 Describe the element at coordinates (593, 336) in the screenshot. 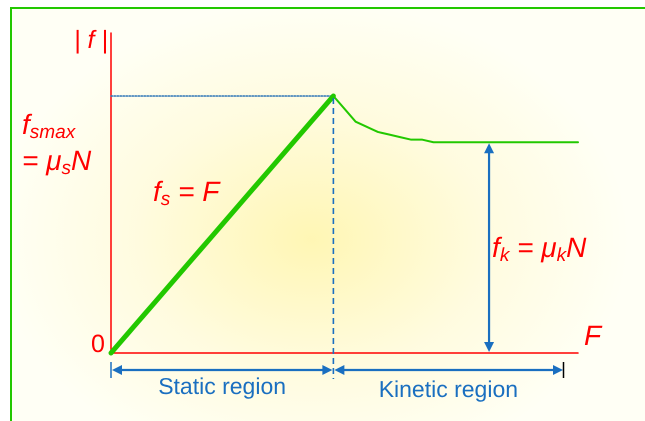

I see `x-axis-title: F` at that location.